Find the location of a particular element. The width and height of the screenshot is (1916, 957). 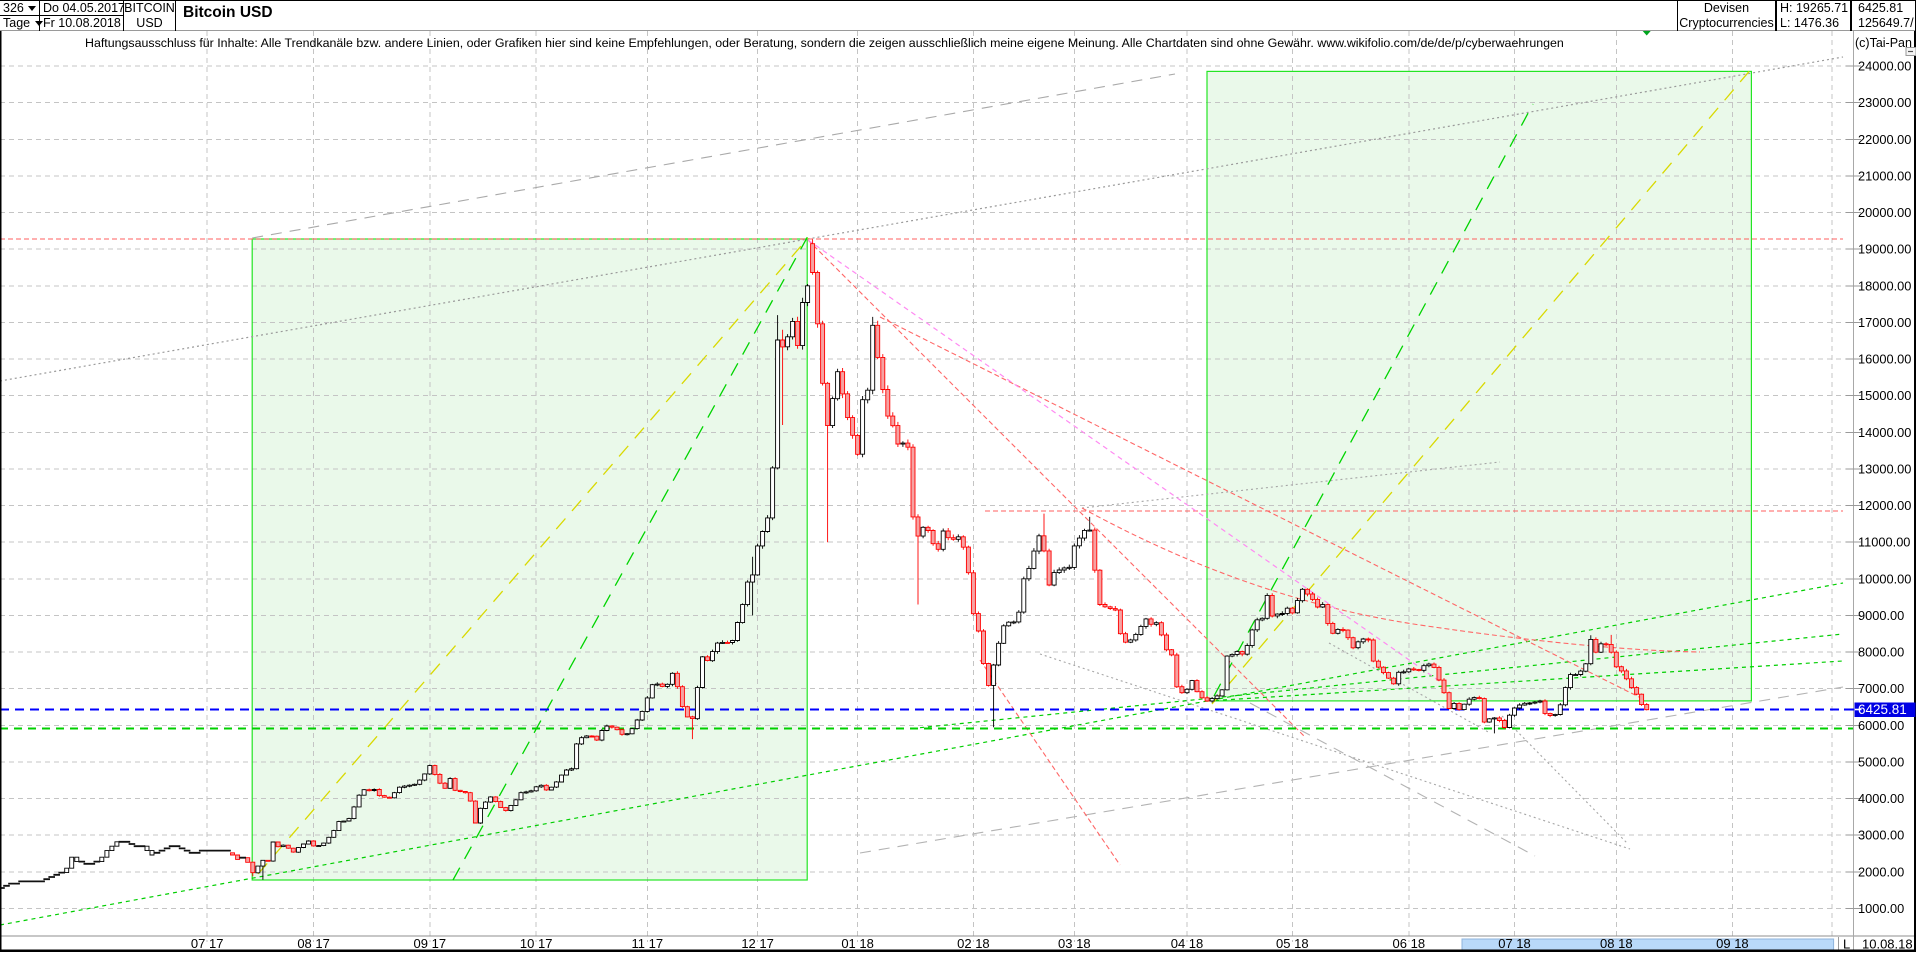

svg-text: 02 18 is located at coordinates (973, 943).